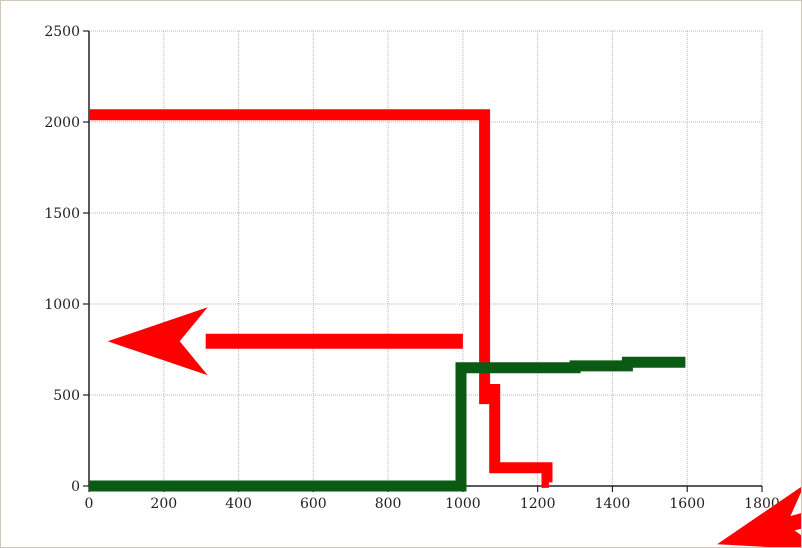 The height and width of the screenshot is (548, 802). What do you see at coordinates (89, 504) in the screenshot?
I see `x-tick-label: 0` at bounding box center [89, 504].